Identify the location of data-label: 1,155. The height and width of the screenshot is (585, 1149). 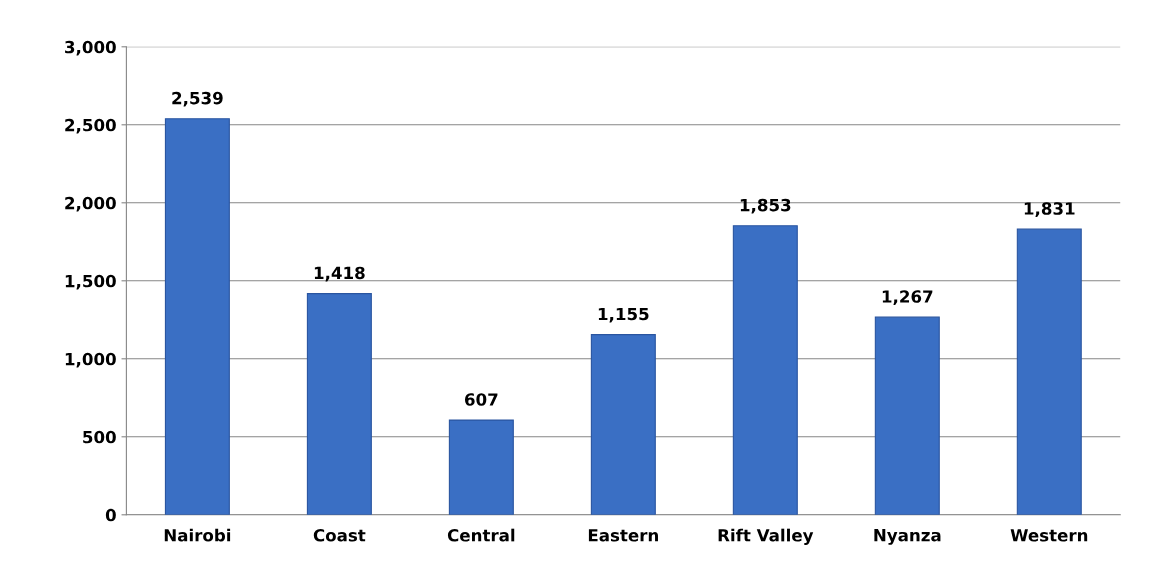
(623, 315).